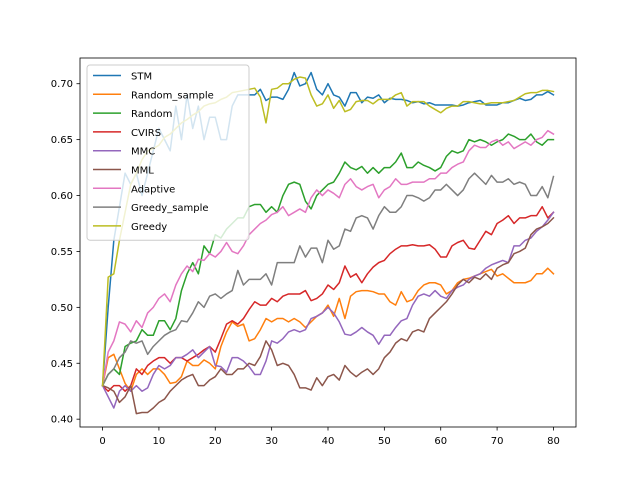 The width and height of the screenshot is (640, 480). Describe the element at coordinates (149, 227) in the screenshot. I see `legend-label-greedy: Greedy` at that location.